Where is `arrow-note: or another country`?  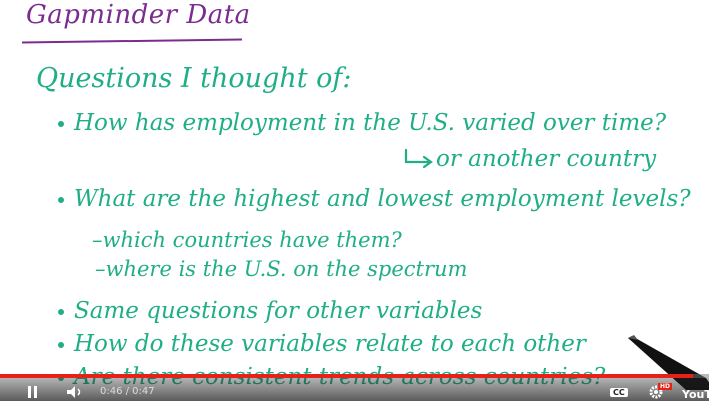 arrow-note: or another country is located at coordinates (529, 159).